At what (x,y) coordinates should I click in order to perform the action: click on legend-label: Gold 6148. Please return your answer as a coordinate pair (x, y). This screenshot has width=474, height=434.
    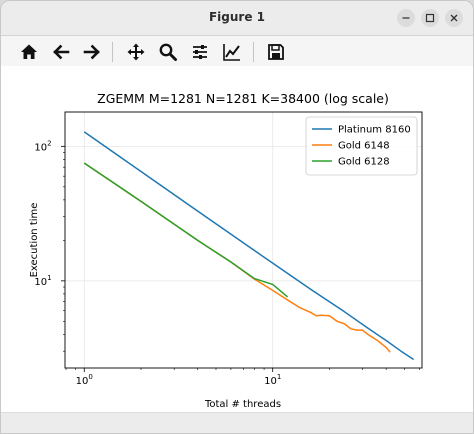
    Looking at the image, I should click on (364, 146).